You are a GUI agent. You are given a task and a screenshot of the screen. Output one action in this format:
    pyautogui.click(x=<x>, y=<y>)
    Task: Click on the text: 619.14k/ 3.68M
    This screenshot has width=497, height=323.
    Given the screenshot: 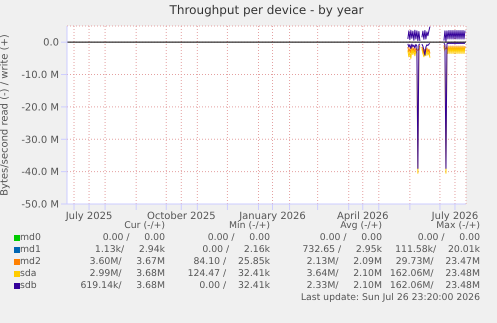 What is the action you would take?
    pyautogui.click(x=122, y=286)
    